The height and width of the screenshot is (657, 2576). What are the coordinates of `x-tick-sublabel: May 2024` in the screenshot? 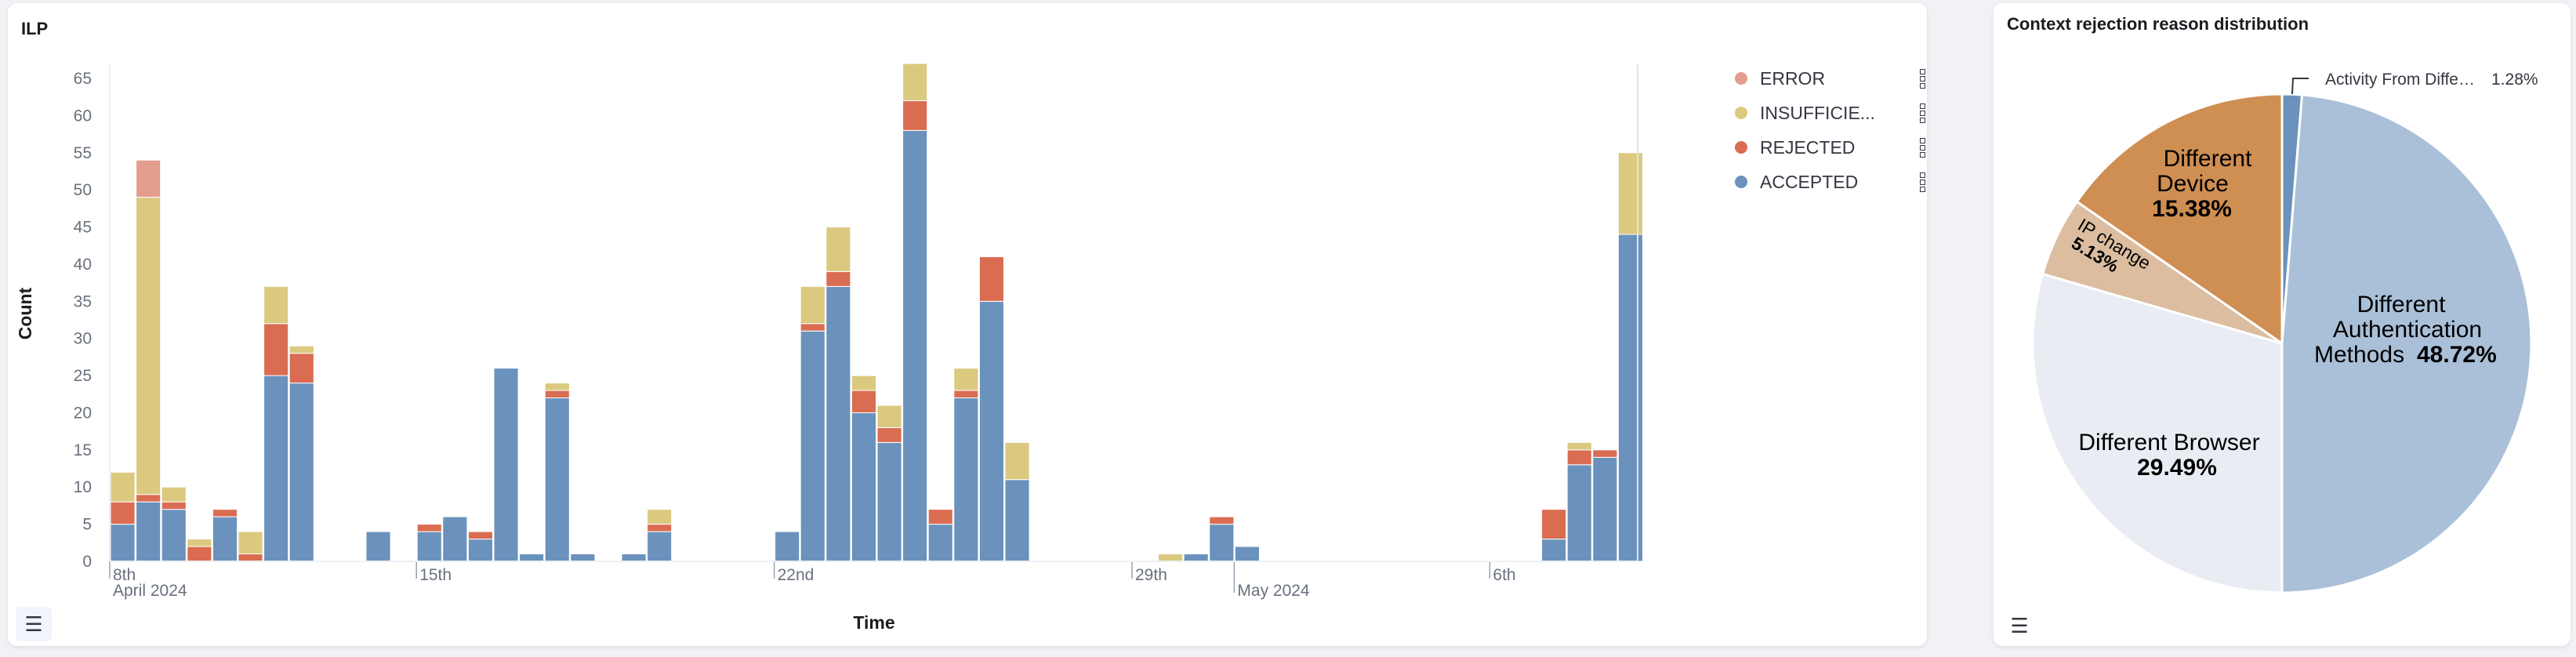 It's located at (1274, 591).